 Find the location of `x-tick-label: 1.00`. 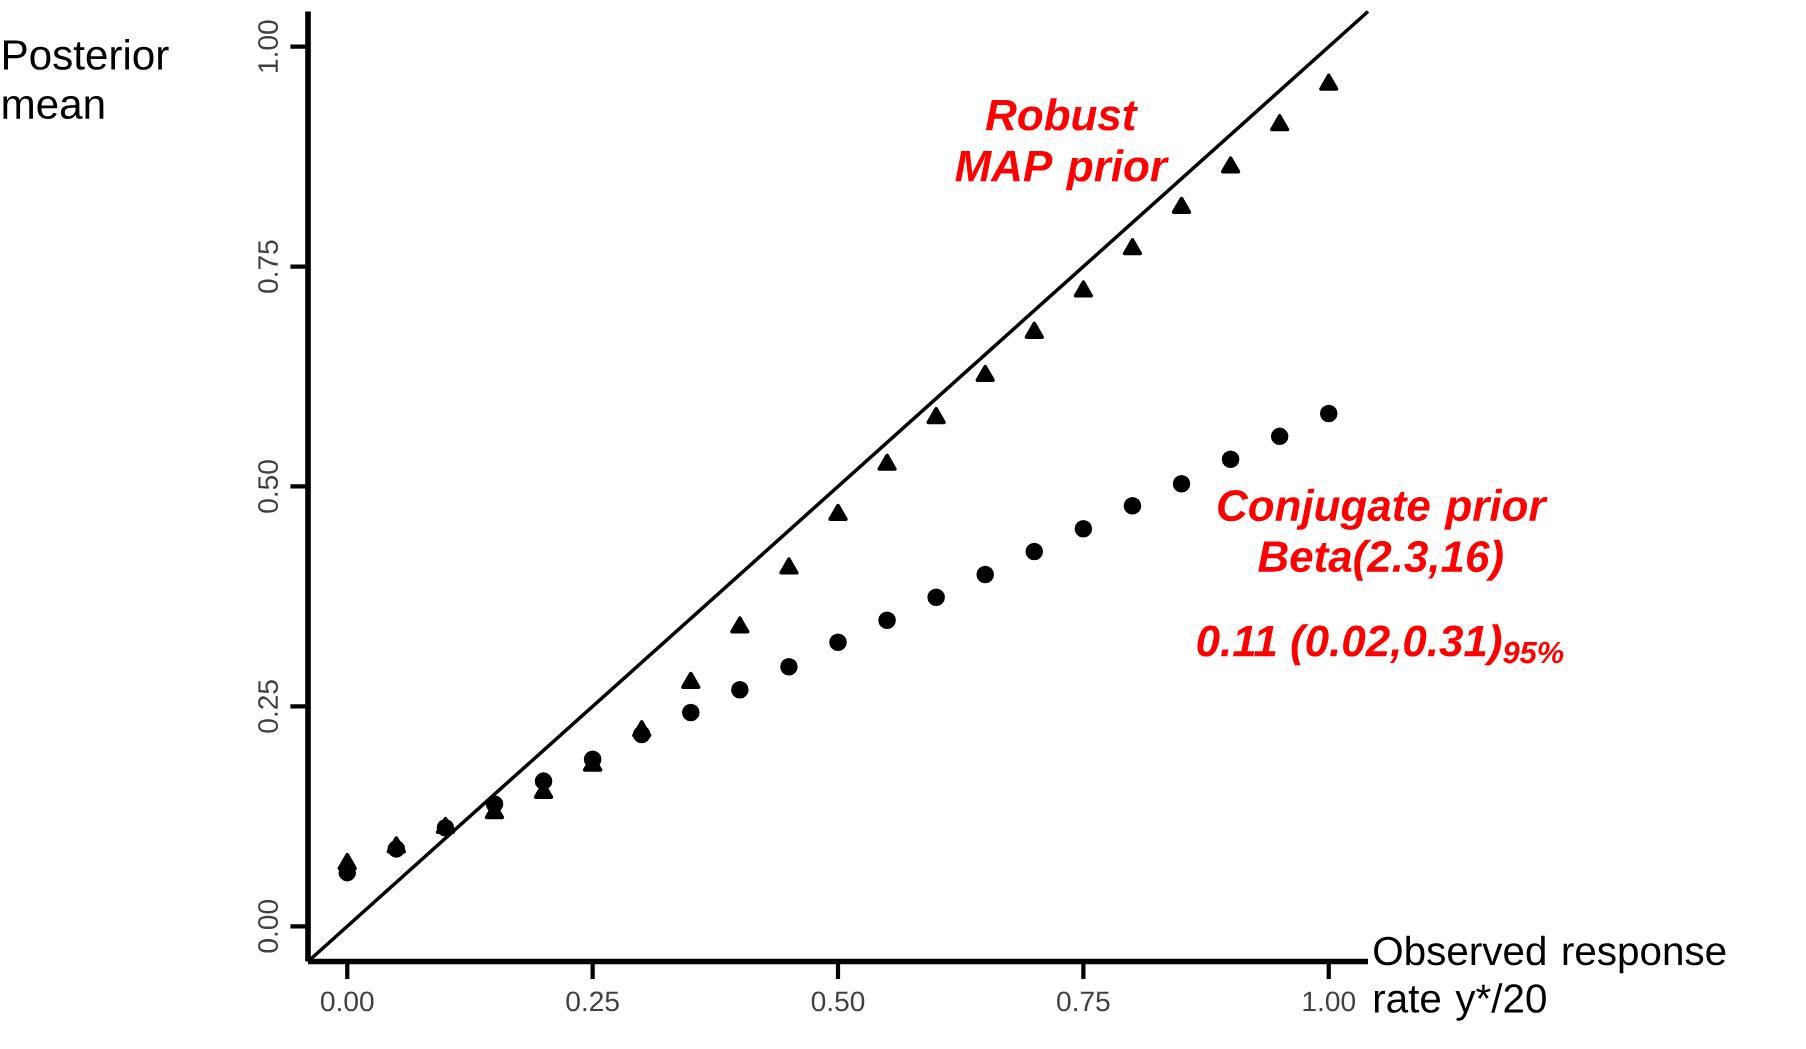

x-tick-label: 1.00 is located at coordinates (1329, 1001).